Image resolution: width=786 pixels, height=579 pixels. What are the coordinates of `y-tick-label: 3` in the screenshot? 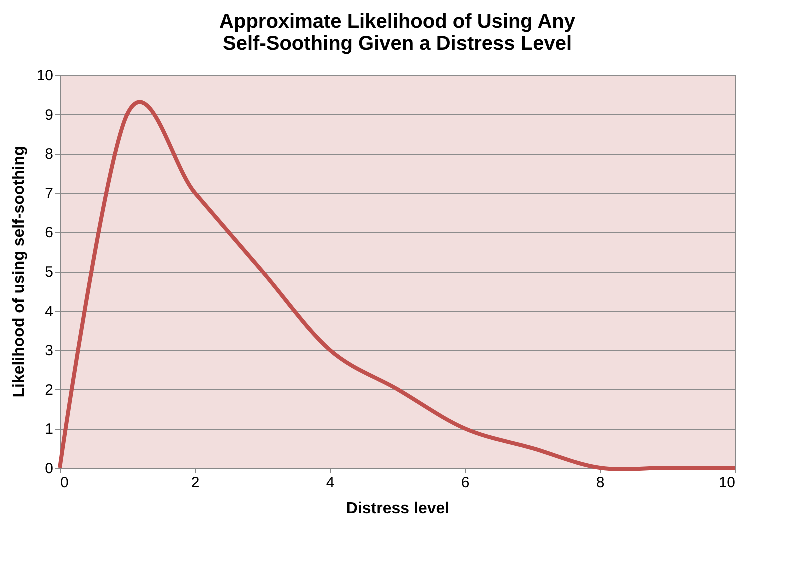 It's located at (49, 351).